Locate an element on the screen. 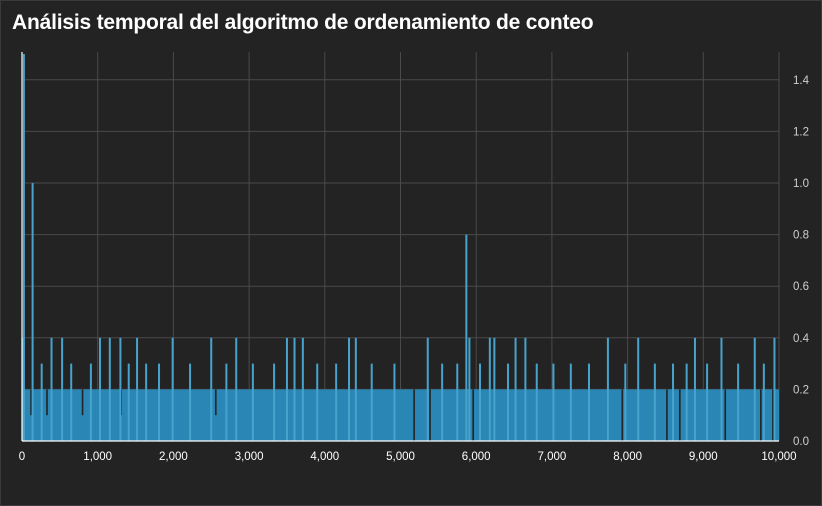 The image size is (822, 506). x-tick-label: 10,000 is located at coordinates (778, 457).